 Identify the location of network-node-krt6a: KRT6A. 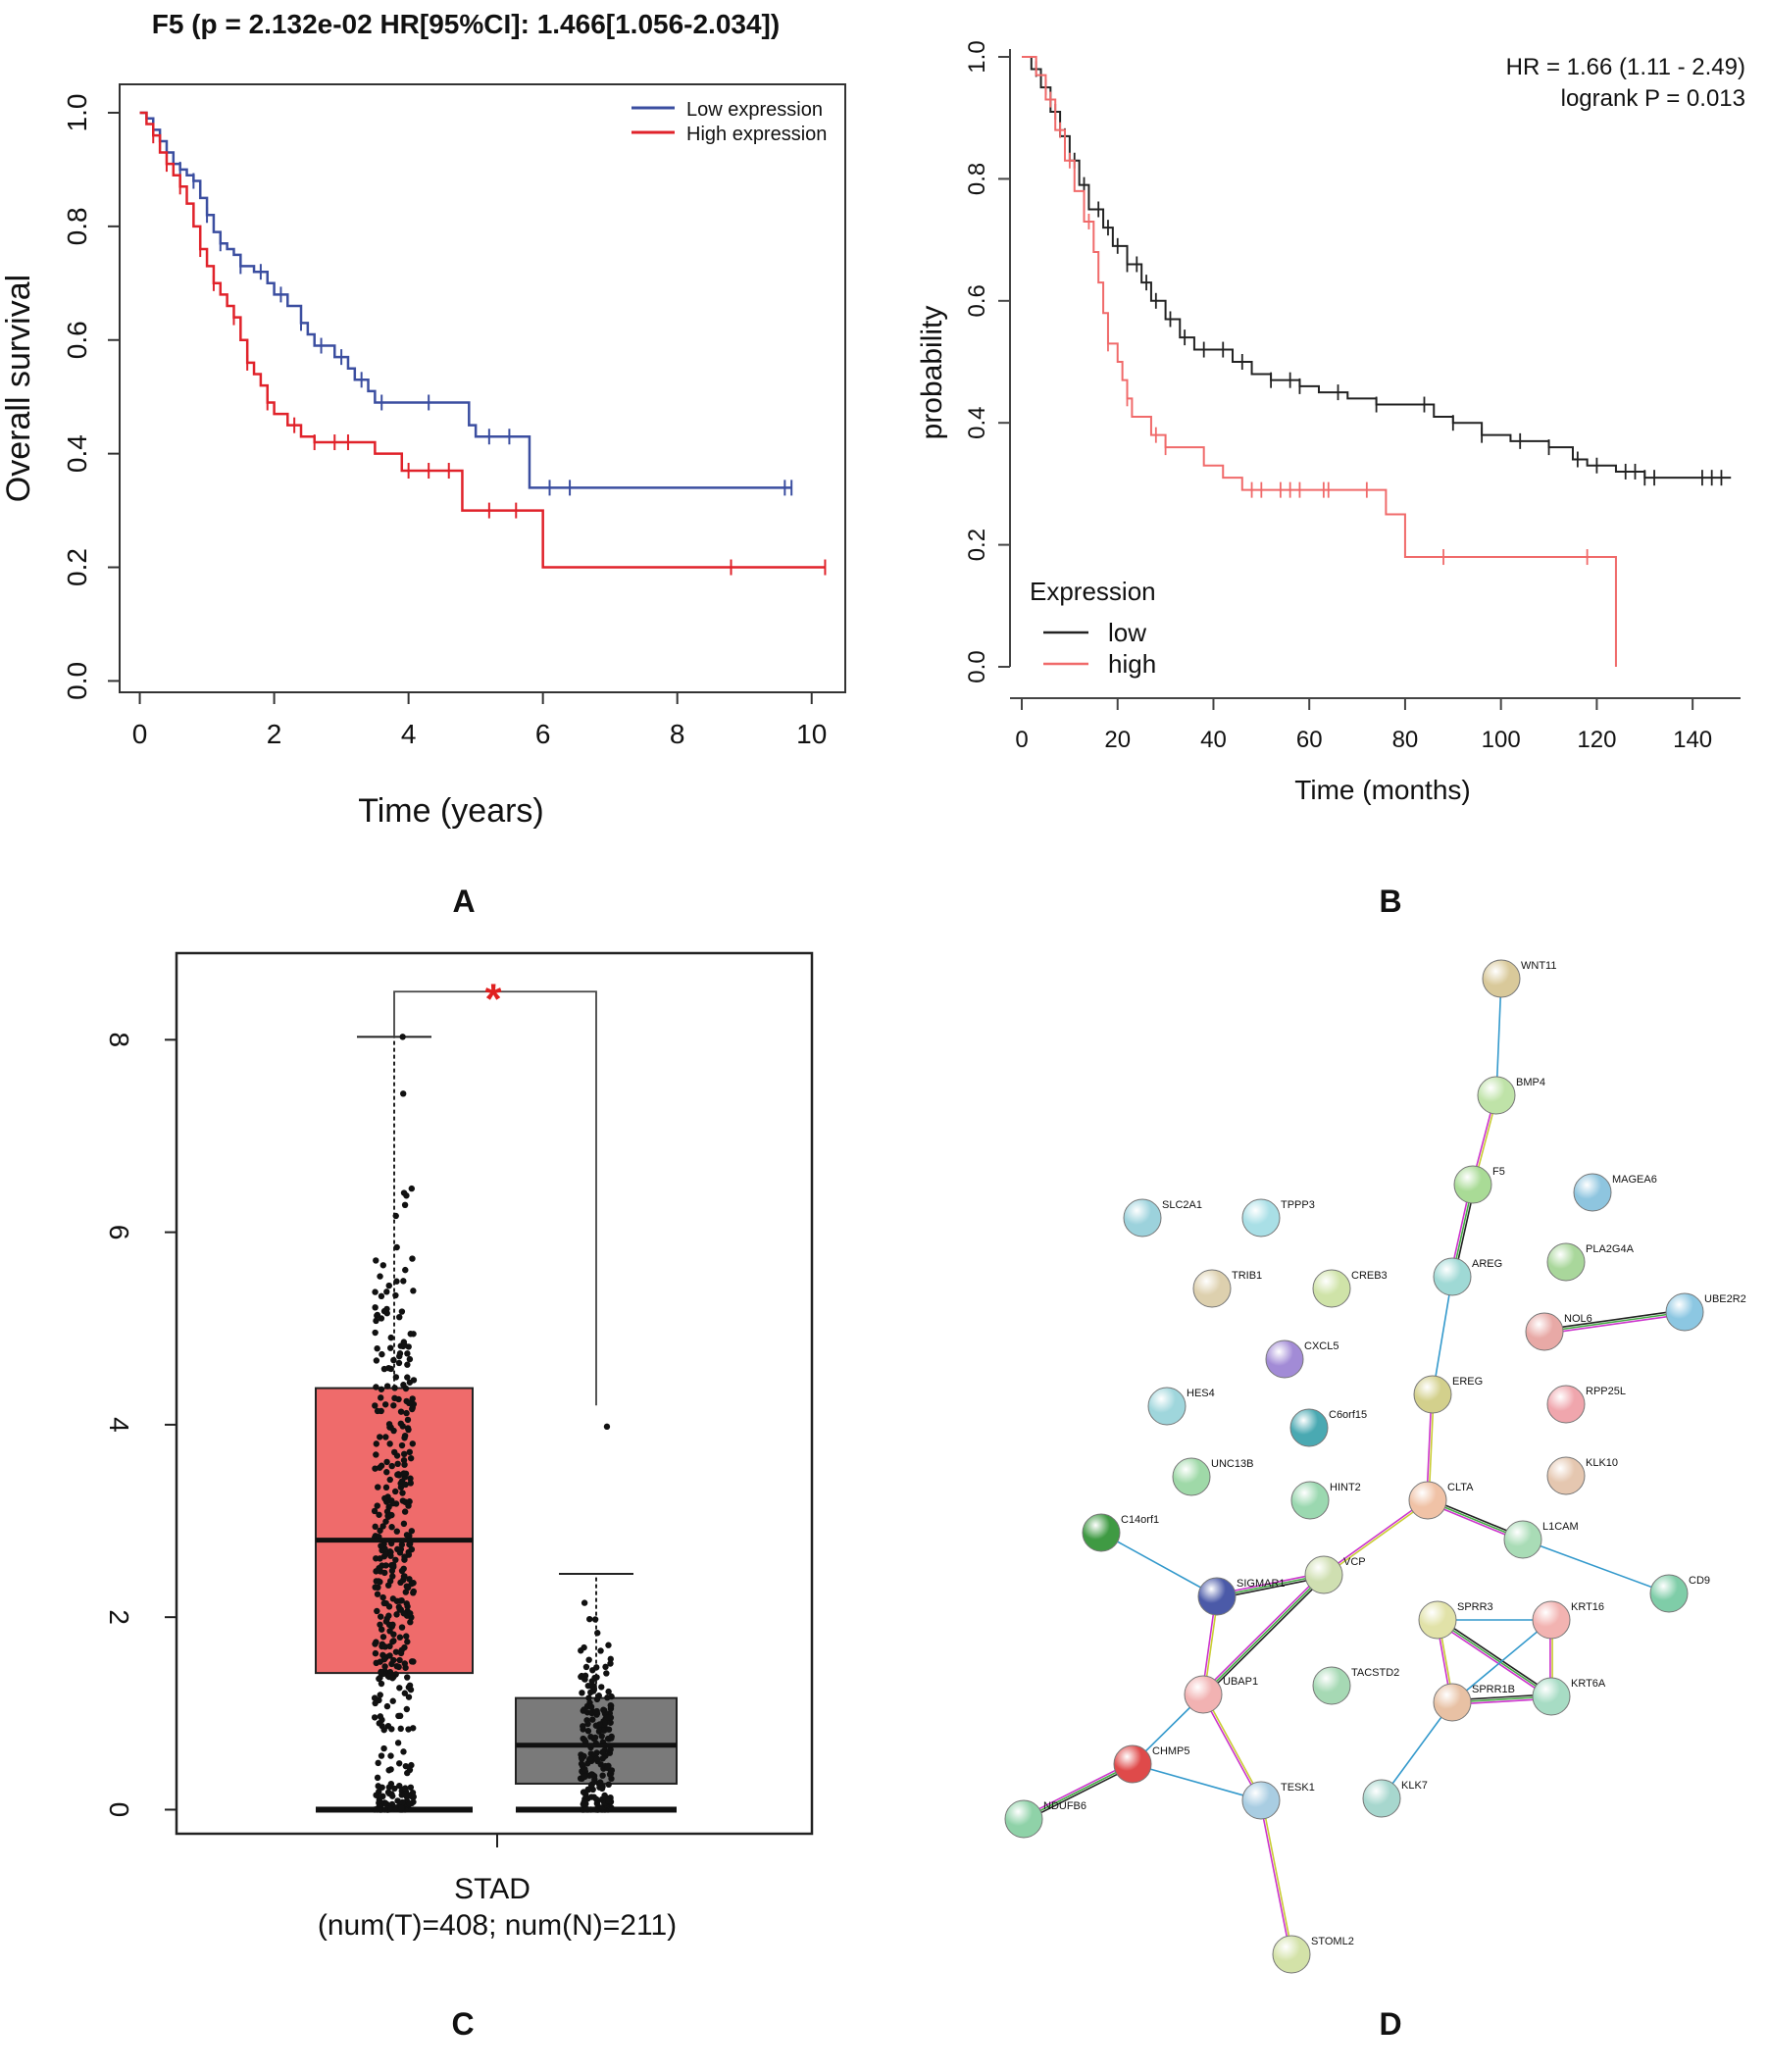
(1569, 1696).